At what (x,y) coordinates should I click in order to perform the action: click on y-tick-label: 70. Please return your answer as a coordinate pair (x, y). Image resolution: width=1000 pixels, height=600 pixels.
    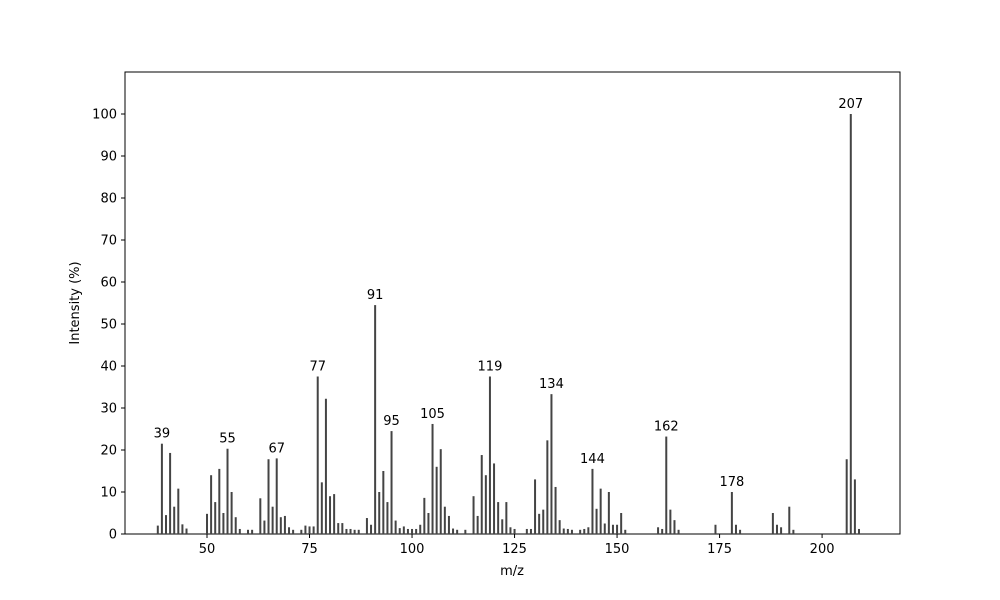
    Looking at the image, I should click on (108, 241).